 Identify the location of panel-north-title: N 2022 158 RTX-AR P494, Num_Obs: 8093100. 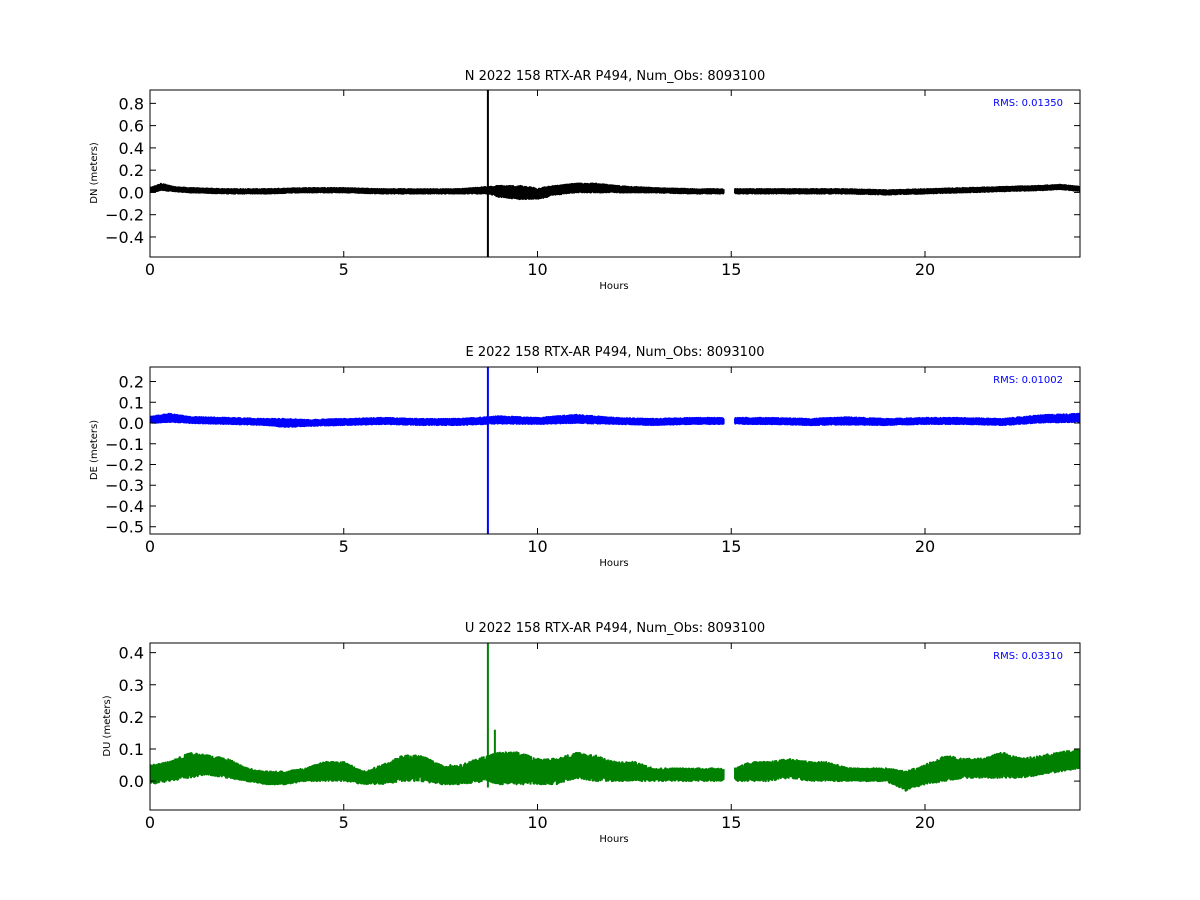
(615, 76).